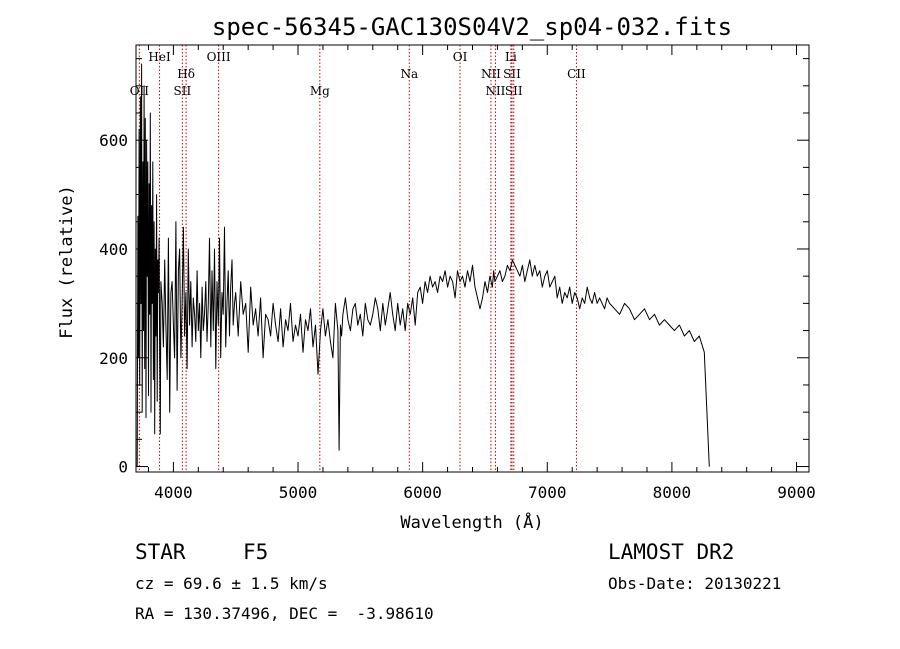 The width and height of the screenshot is (900, 649). I want to click on x-tick-label: 4000, so click(173, 492).